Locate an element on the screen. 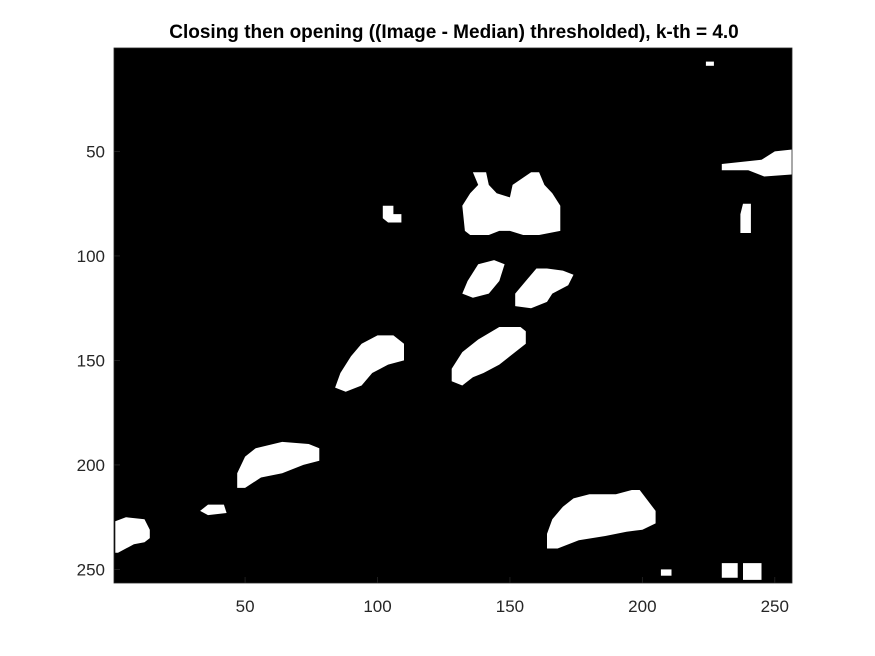 This screenshot has height=656, width=875. y-tick-label: 50 is located at coordinates (95, 151).